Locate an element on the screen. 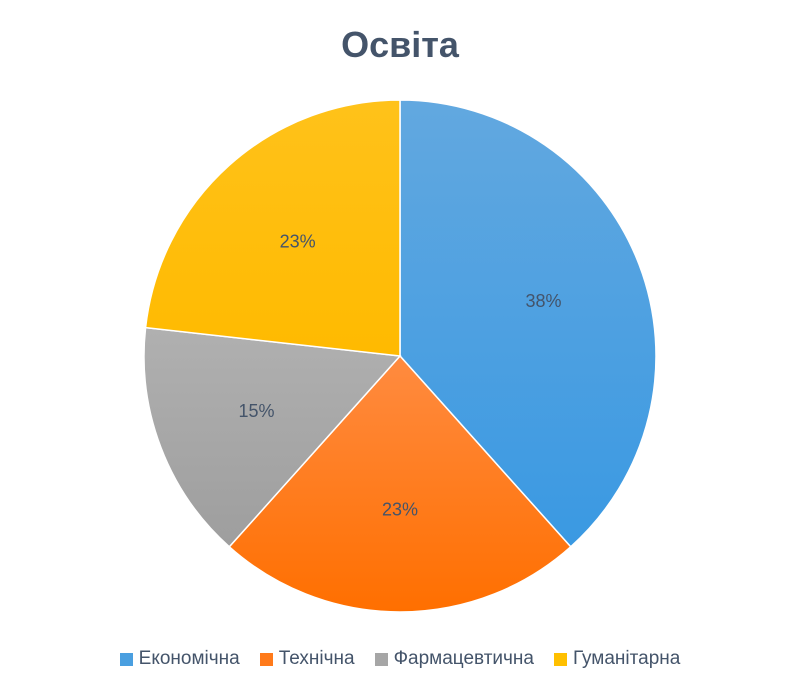  legend-label-4: Гуманітарна is located at coordinates (627, 658).